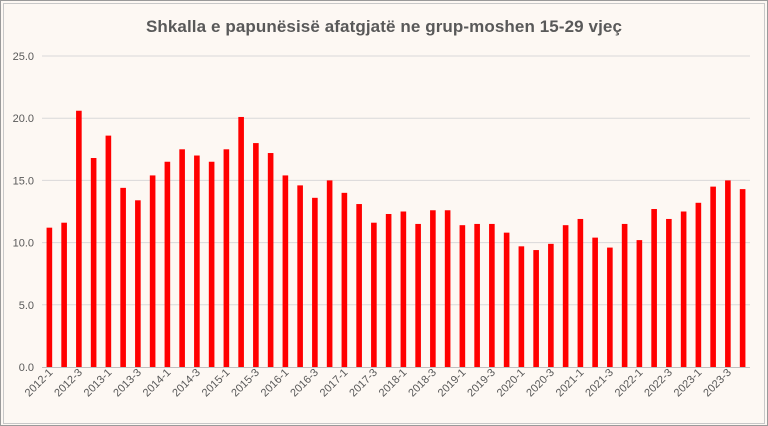 Image resolution: width=768 pixels, height=426 pixels. I want to click on x-tick-label: 2016-1, so click(275, 383).